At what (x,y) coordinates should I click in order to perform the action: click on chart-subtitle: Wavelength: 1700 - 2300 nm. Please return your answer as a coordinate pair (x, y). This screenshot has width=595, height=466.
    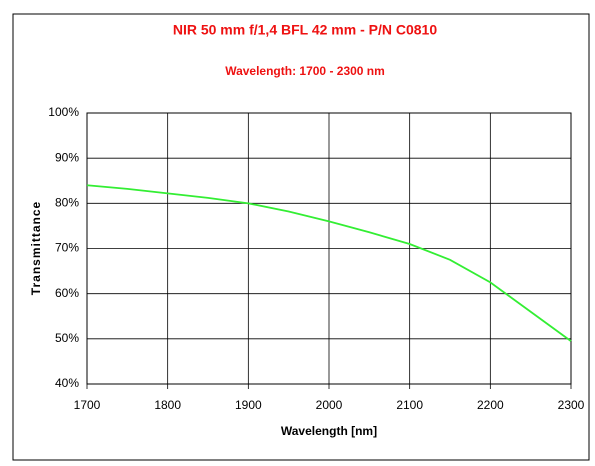
    Looking at the image, I should click on (305, 71).